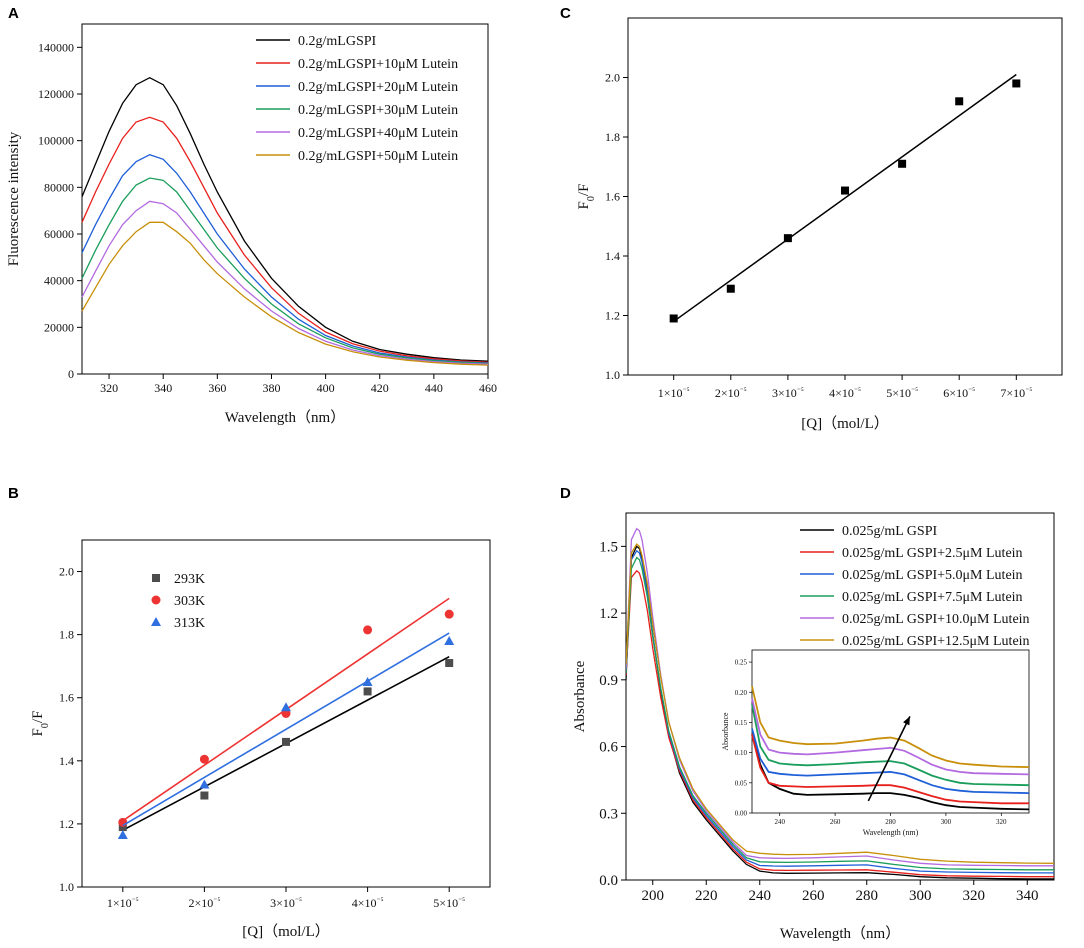 This screenshot has height=948, width=1084. What do you see at coordinates (285, 417) in the screenshot?
I see `x-axis-label-a: Wavelength（nm）` at bounding box center [285, 417].